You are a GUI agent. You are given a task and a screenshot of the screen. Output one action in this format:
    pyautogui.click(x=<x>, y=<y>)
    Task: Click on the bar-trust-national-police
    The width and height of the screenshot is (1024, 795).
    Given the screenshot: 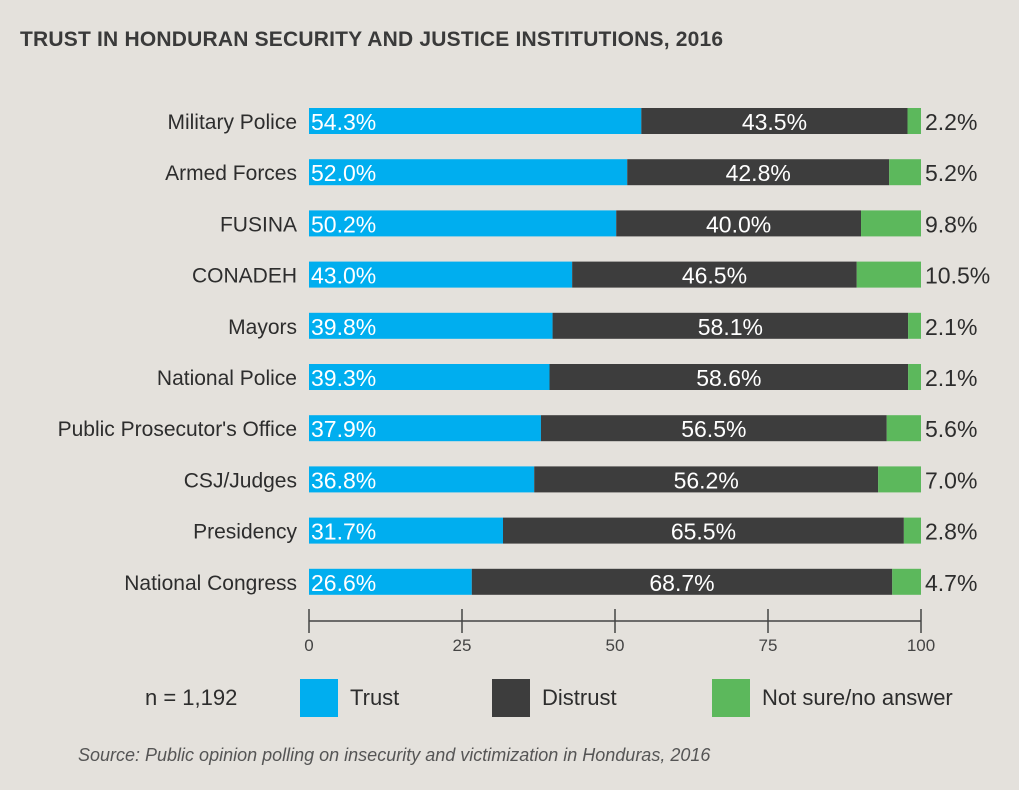 What is the action you would take?
    pyautogui.click(x=429, y=377)
    